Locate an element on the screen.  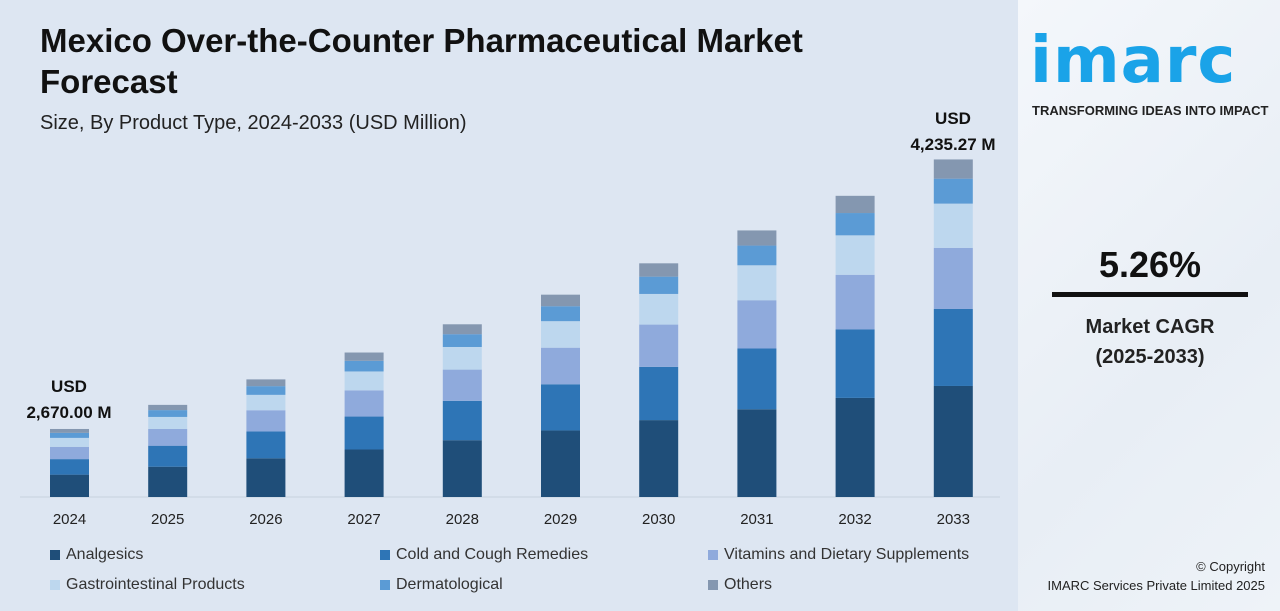
legend-item: Vitamins and Dietary Supplements is located at coordinates (838, 555).